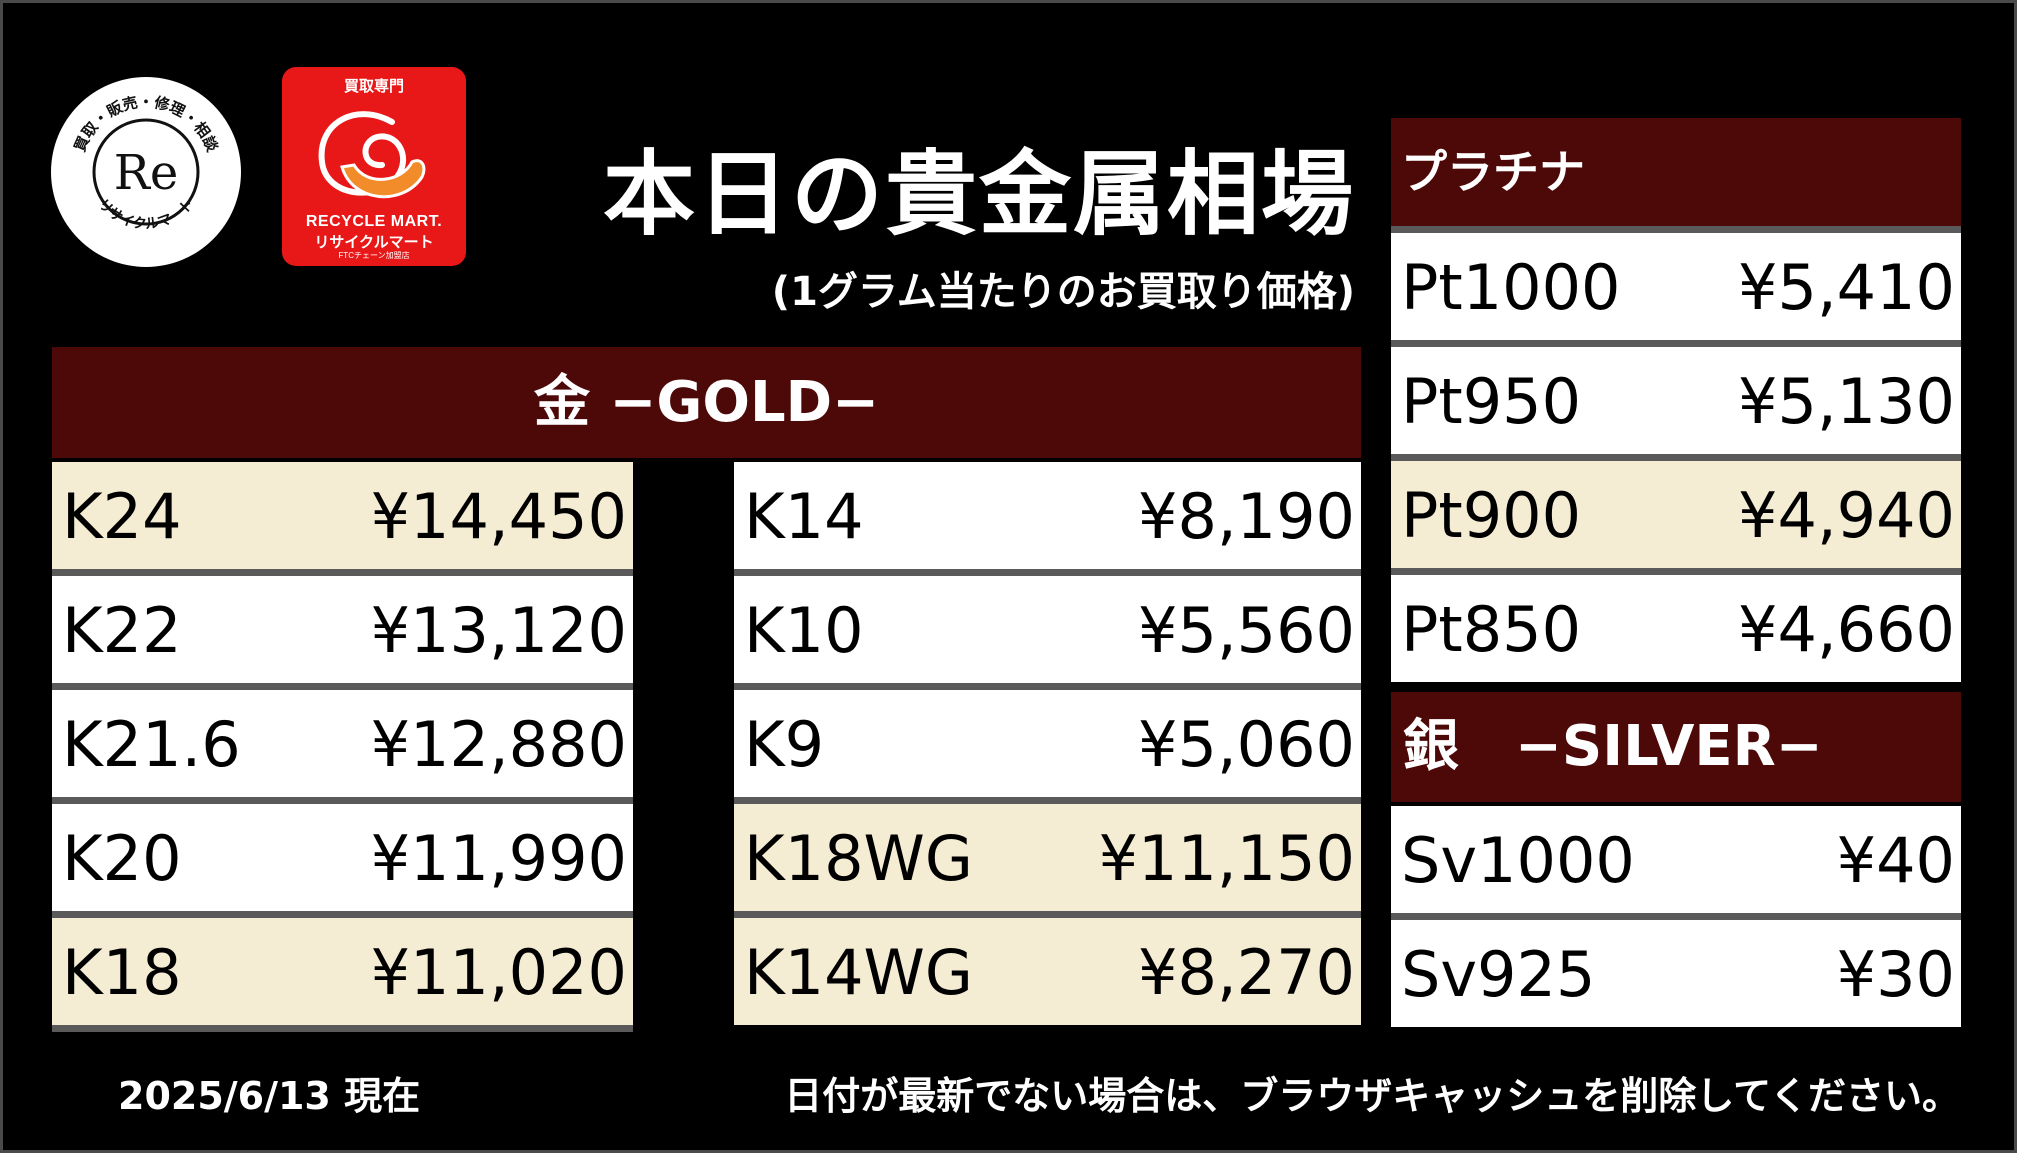 This screenshot has height=1153, width=2017. What do you see at coordinates (1846, 401) in the screenshot?
I see `price-value: ¥5,130` at bounding box center [1846, 401].